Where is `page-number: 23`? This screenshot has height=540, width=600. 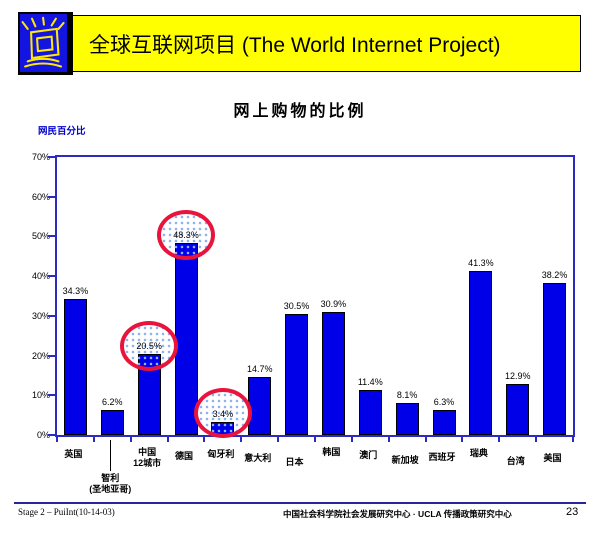 page-number: 23 is located at coordinates (572, 512).